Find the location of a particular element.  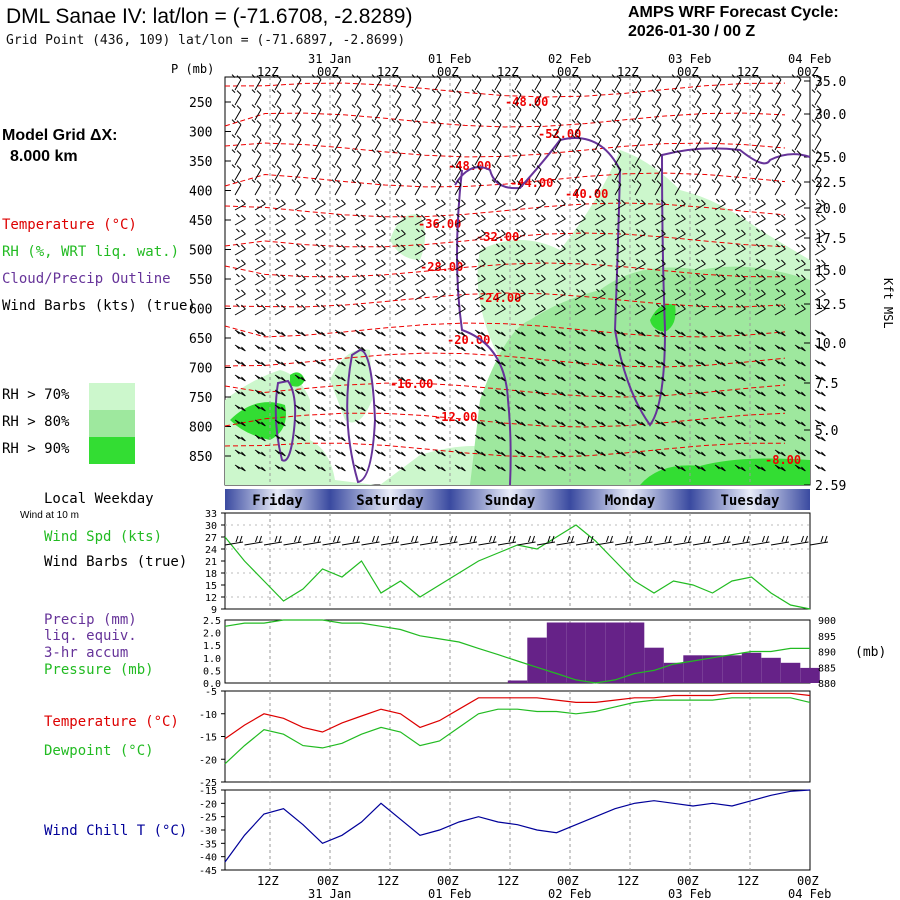

rh70-area-upper is located at coordinates (407, 237).